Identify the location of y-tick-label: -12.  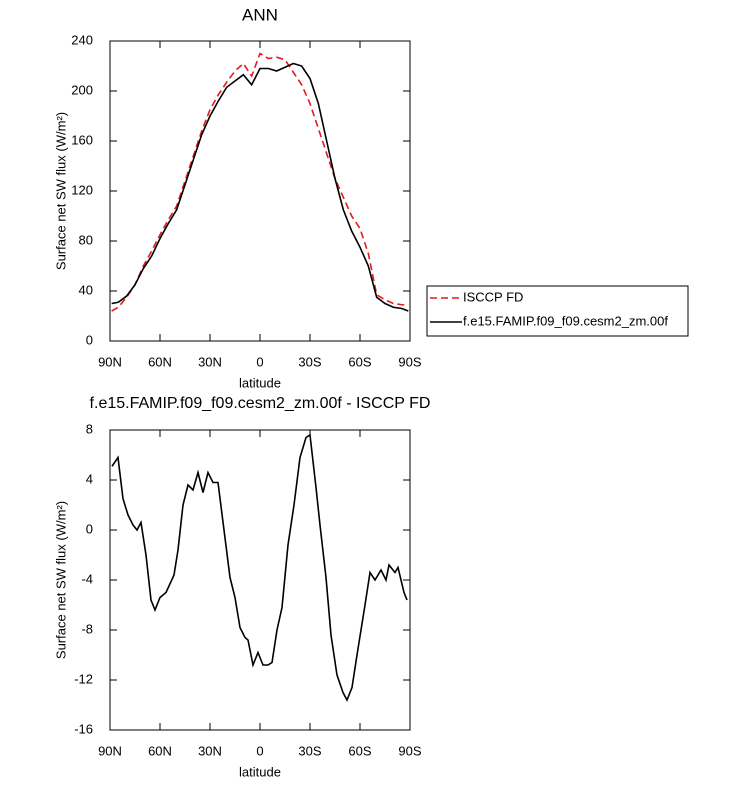
(83, 678).